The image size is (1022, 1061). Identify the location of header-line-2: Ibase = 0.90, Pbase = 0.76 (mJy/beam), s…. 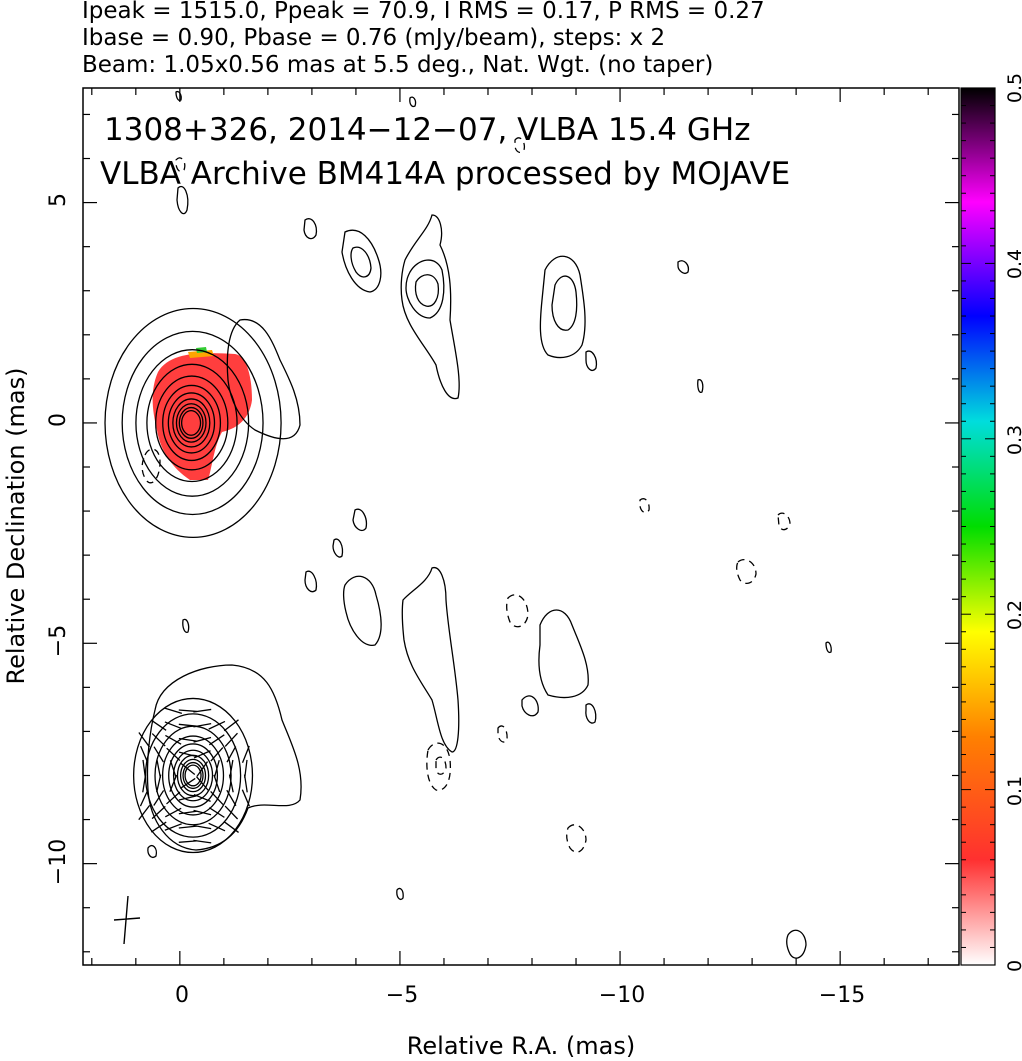
(373, 38).